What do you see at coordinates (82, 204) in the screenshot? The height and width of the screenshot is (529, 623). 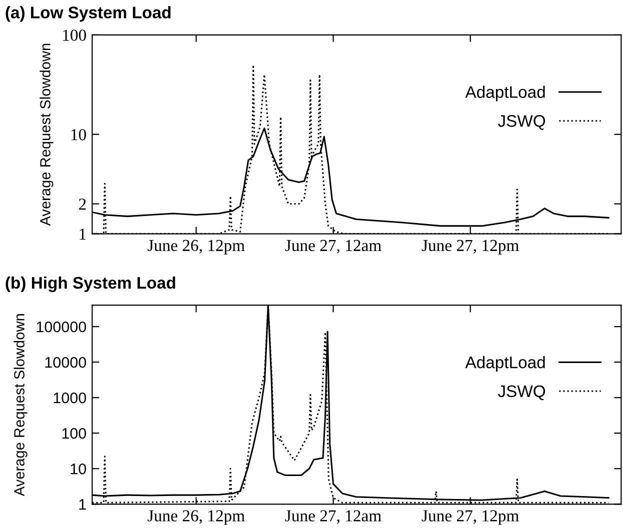 I see `y-tick-label: 2` at bounding box center [82, 204].